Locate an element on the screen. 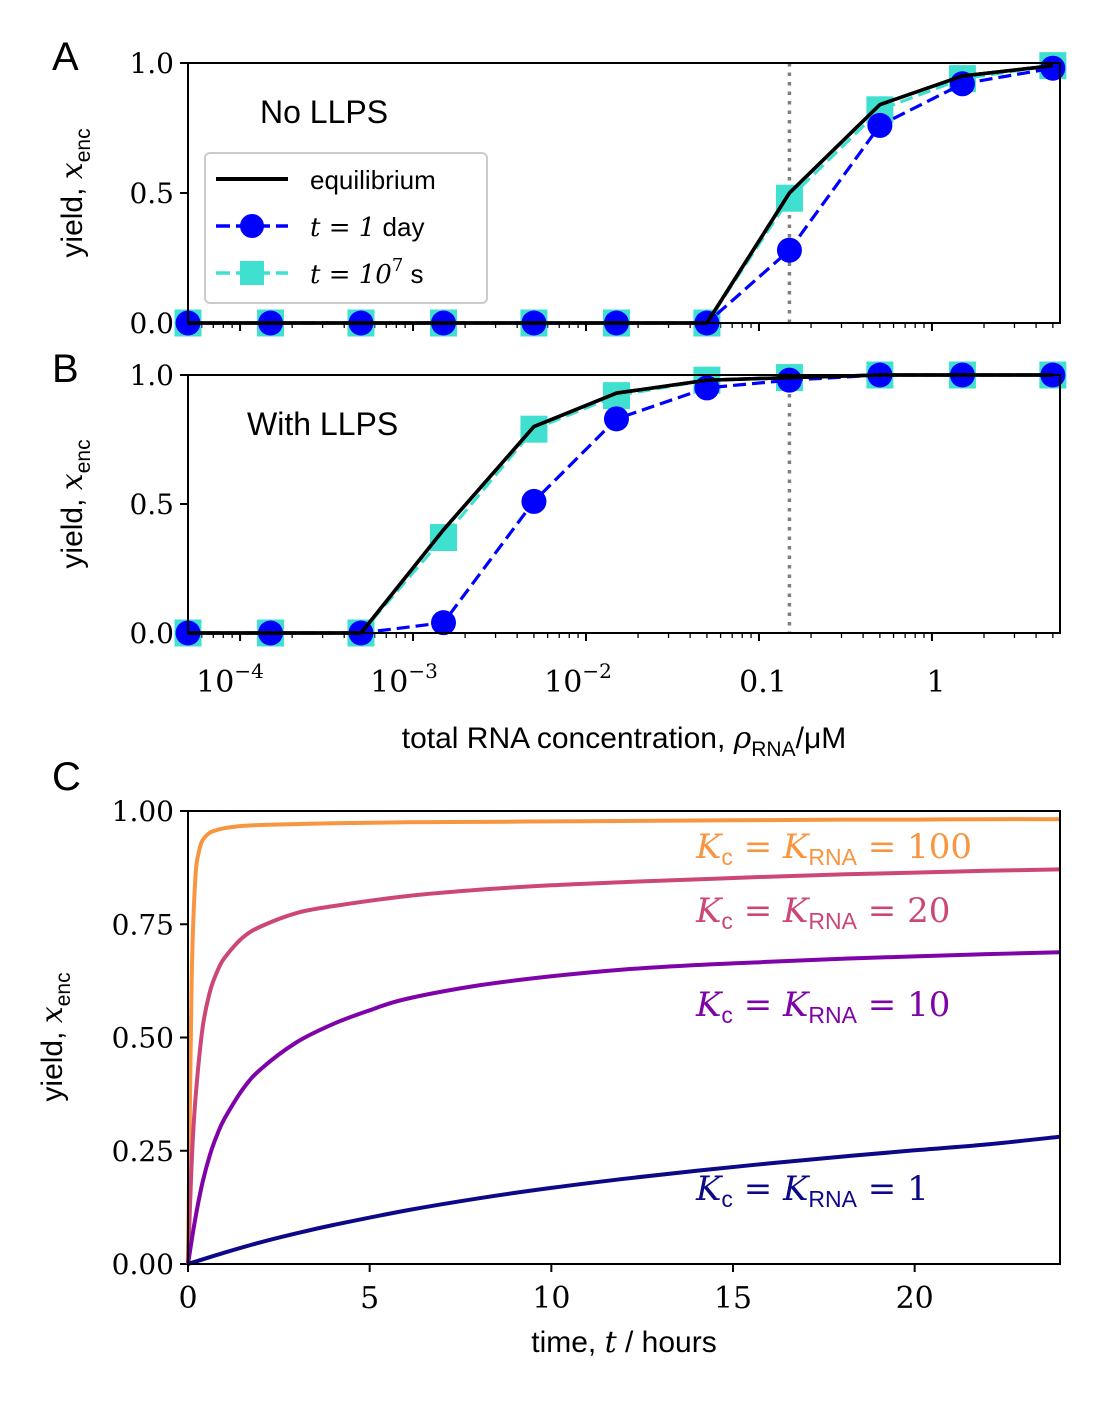 The height and width of the screenshot is (1419, 1102). x-tick-label-1e-3: 10⁻³ is located at coordinates (404, 679).